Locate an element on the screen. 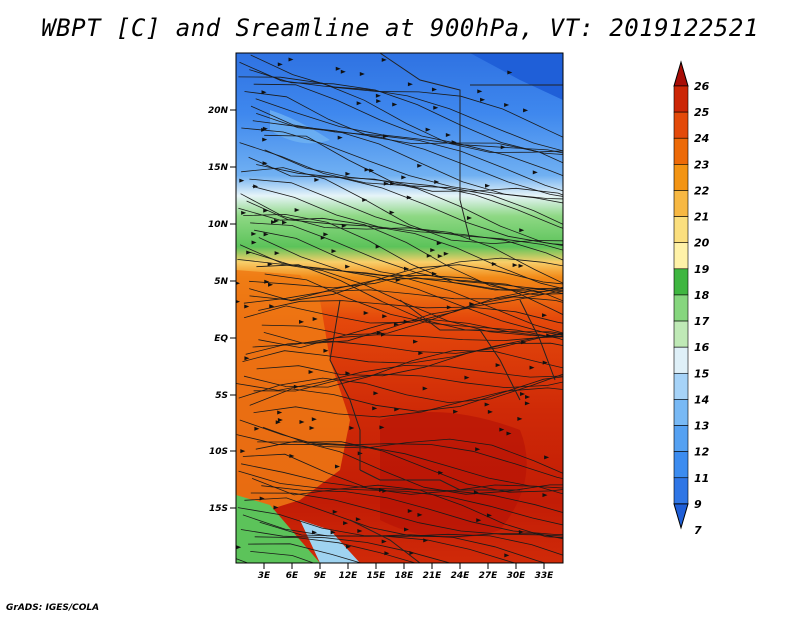 The image size is (800, 618). colorbar-label: 15 is located at coordinates (702, 373).